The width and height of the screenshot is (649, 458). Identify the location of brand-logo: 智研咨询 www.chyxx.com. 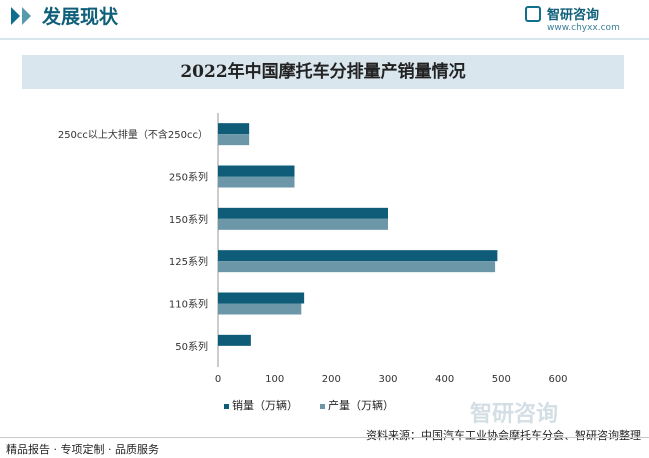
(580, 21).